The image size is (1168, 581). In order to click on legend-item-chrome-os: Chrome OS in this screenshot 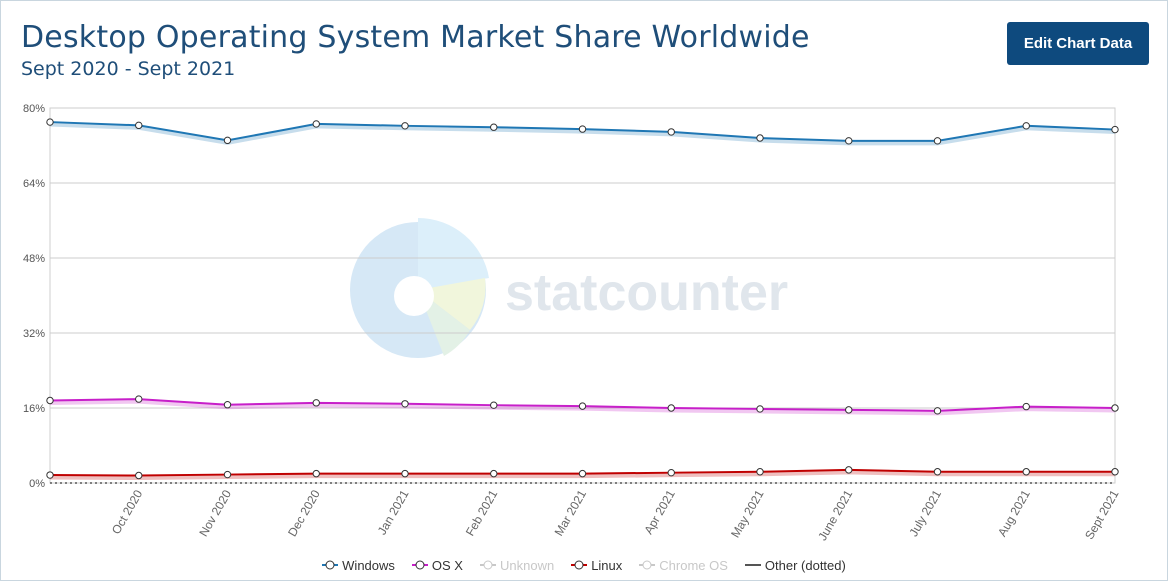, I will do `click(683, 565)`.